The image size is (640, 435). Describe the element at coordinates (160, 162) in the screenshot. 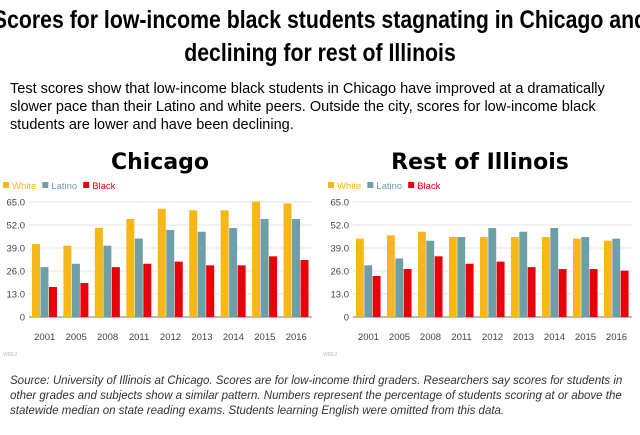

I see `chicago-chart-title: Chicago` at that location.